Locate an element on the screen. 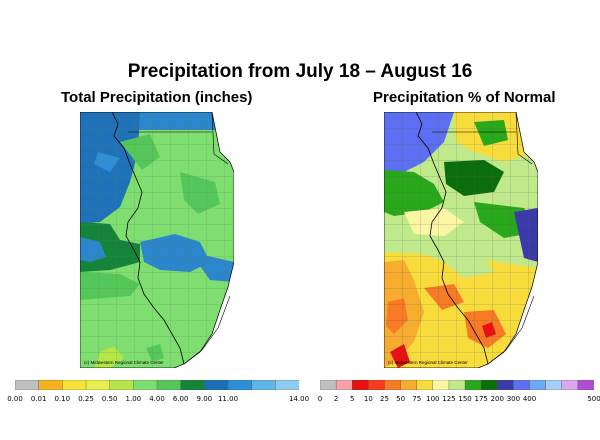 This screenshot has height=440, width=600. percent-normal-credit: (c) Midwestern Regional Climate Center is located at coordinates (428, 362).